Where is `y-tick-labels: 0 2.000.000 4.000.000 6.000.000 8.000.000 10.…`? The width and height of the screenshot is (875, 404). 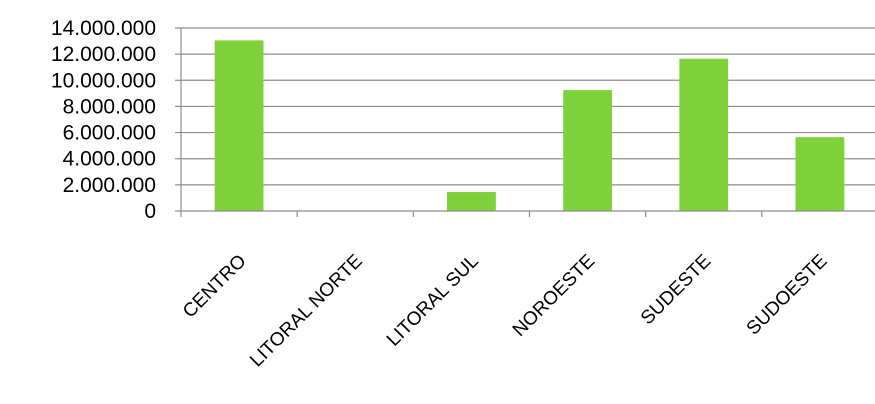
y-tick-labels: 0 2.000.000 4.000.000 6.000.000 8.000.000 10.… is located at coordinates (103, 120).